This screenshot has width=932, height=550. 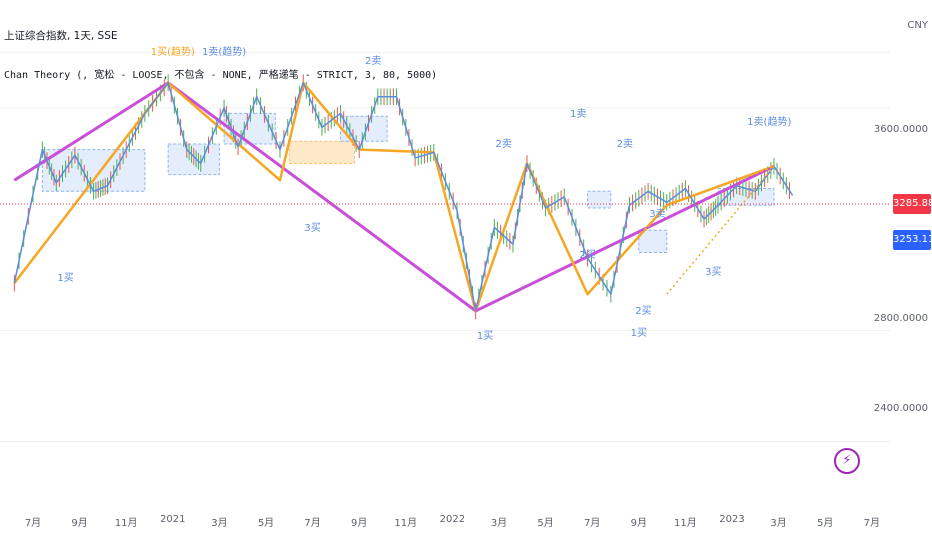 I want to click on signal-label: 1买(趋势), so click(x=172, y=53).